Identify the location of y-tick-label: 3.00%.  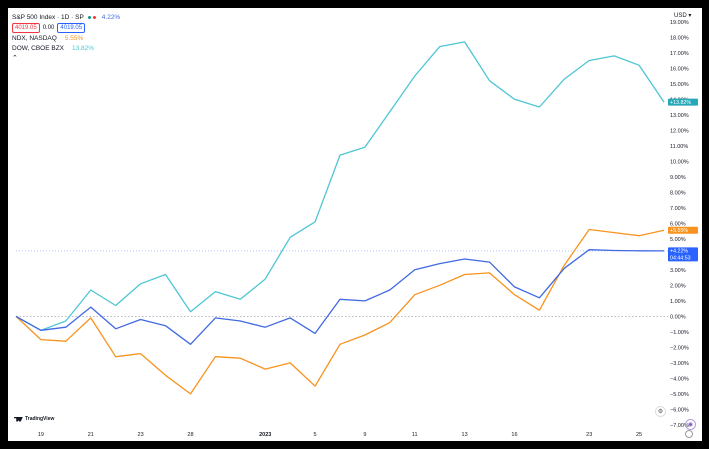
(678, 271).